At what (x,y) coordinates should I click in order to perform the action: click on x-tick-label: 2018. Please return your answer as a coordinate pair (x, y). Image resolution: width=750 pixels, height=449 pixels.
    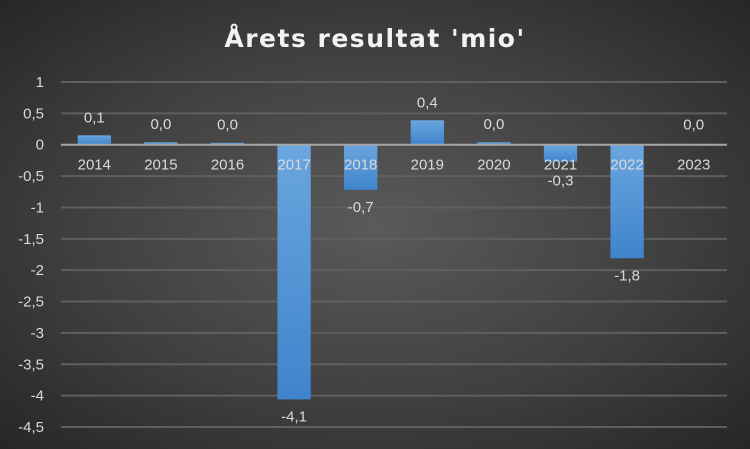
    Looking at the image, I should click on (360, 165).